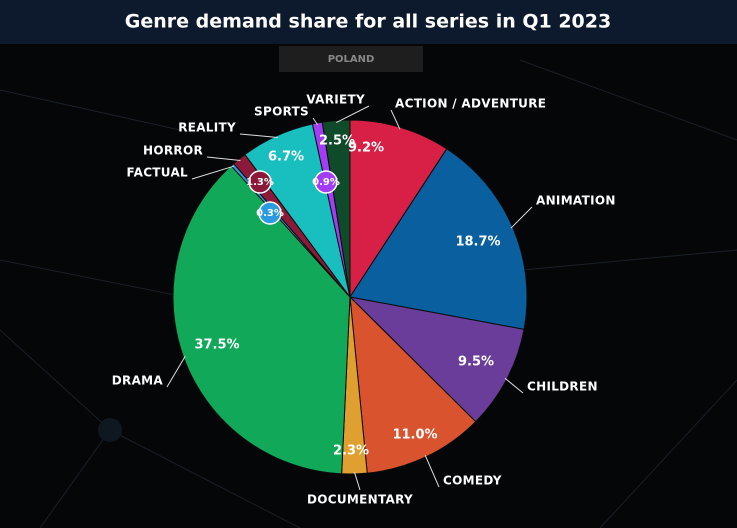 This screenshot has height=528, width=737. I want to click on category-label: REALITY, so click(207, 128).